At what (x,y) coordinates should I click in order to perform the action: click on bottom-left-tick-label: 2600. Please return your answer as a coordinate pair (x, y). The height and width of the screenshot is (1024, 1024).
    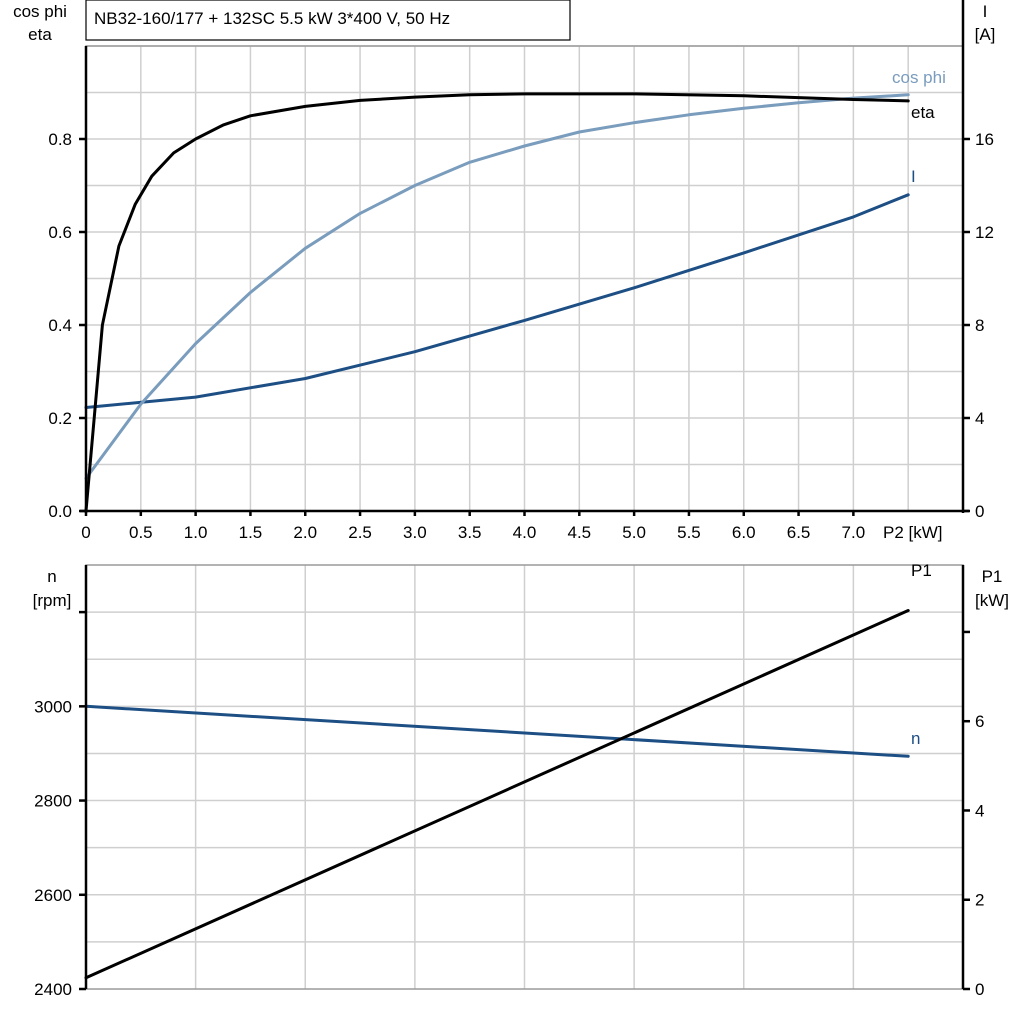
    Looking at the image, I should click on (53, 895).